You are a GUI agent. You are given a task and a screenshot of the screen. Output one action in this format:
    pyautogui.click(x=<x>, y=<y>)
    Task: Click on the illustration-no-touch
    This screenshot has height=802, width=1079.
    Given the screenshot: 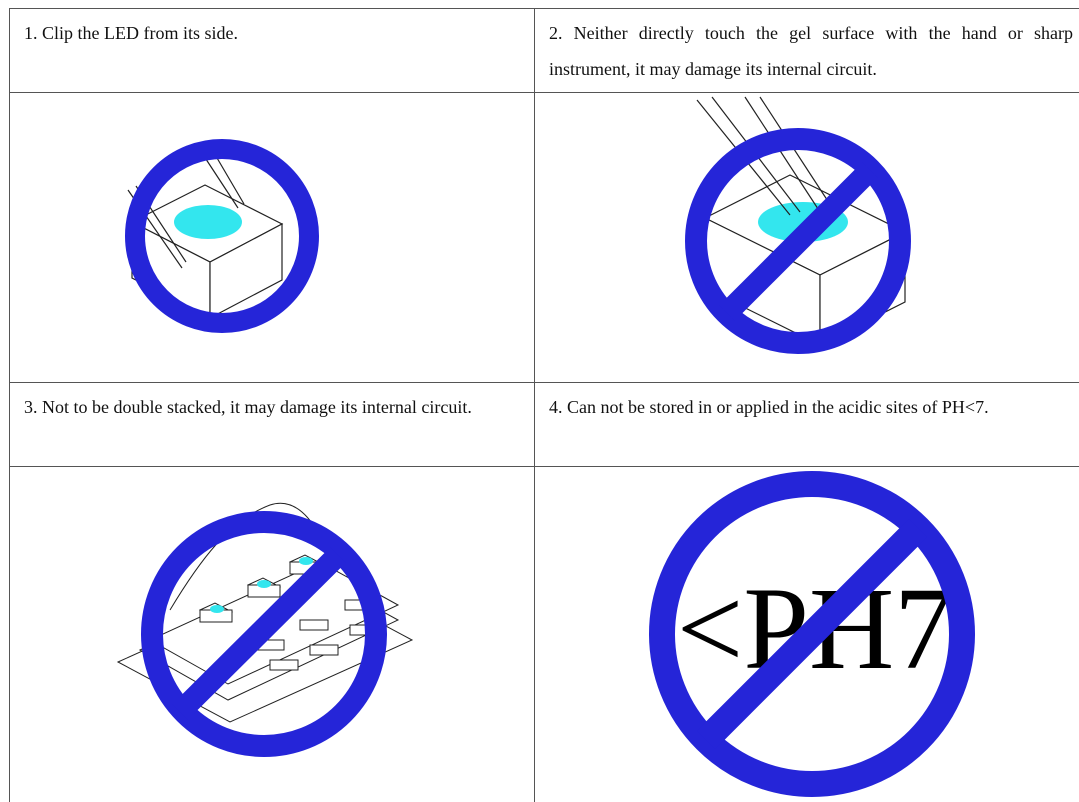 What is the action you would take?
    pyautogui.click(x=798, y=225)
    